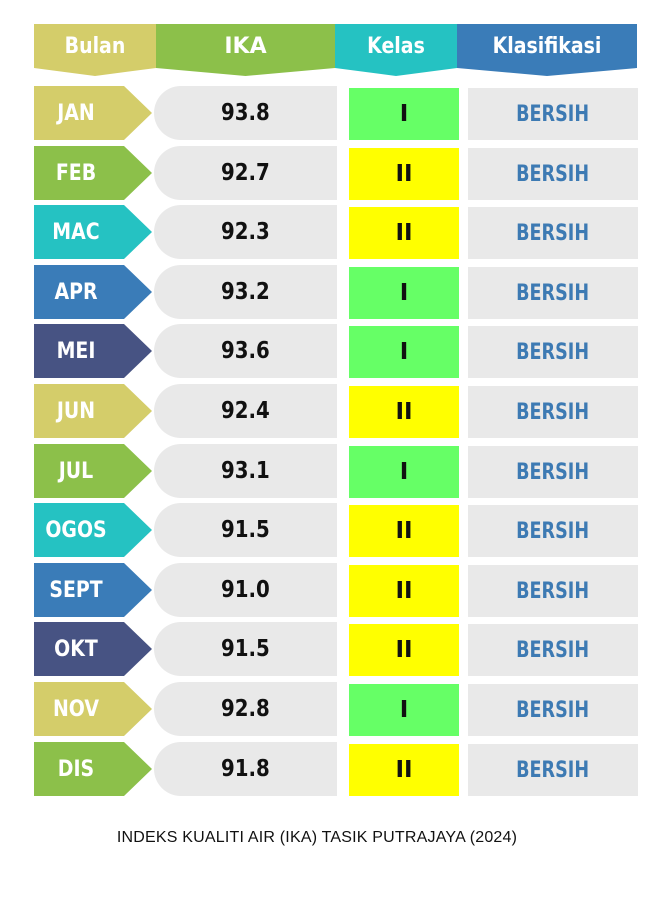 This screenshot has width=662, height=911. I want to click on month-cell: OKT, so click(94, 649).